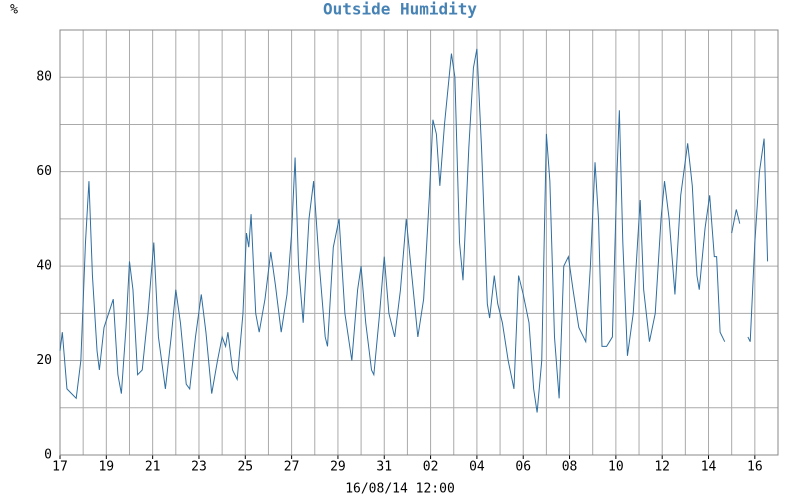  What do you see at coordinates (431, 467) in the screenshot?
I see `x-tick-label: 02` at bounding box center [431, 467].